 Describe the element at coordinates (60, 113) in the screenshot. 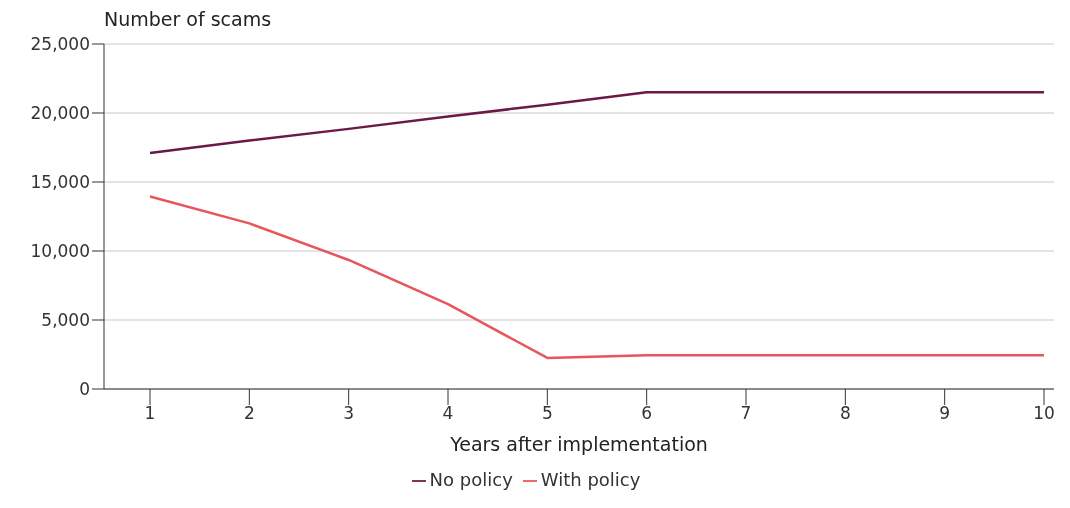

I see `y-tick-label: 20,000` at that location.